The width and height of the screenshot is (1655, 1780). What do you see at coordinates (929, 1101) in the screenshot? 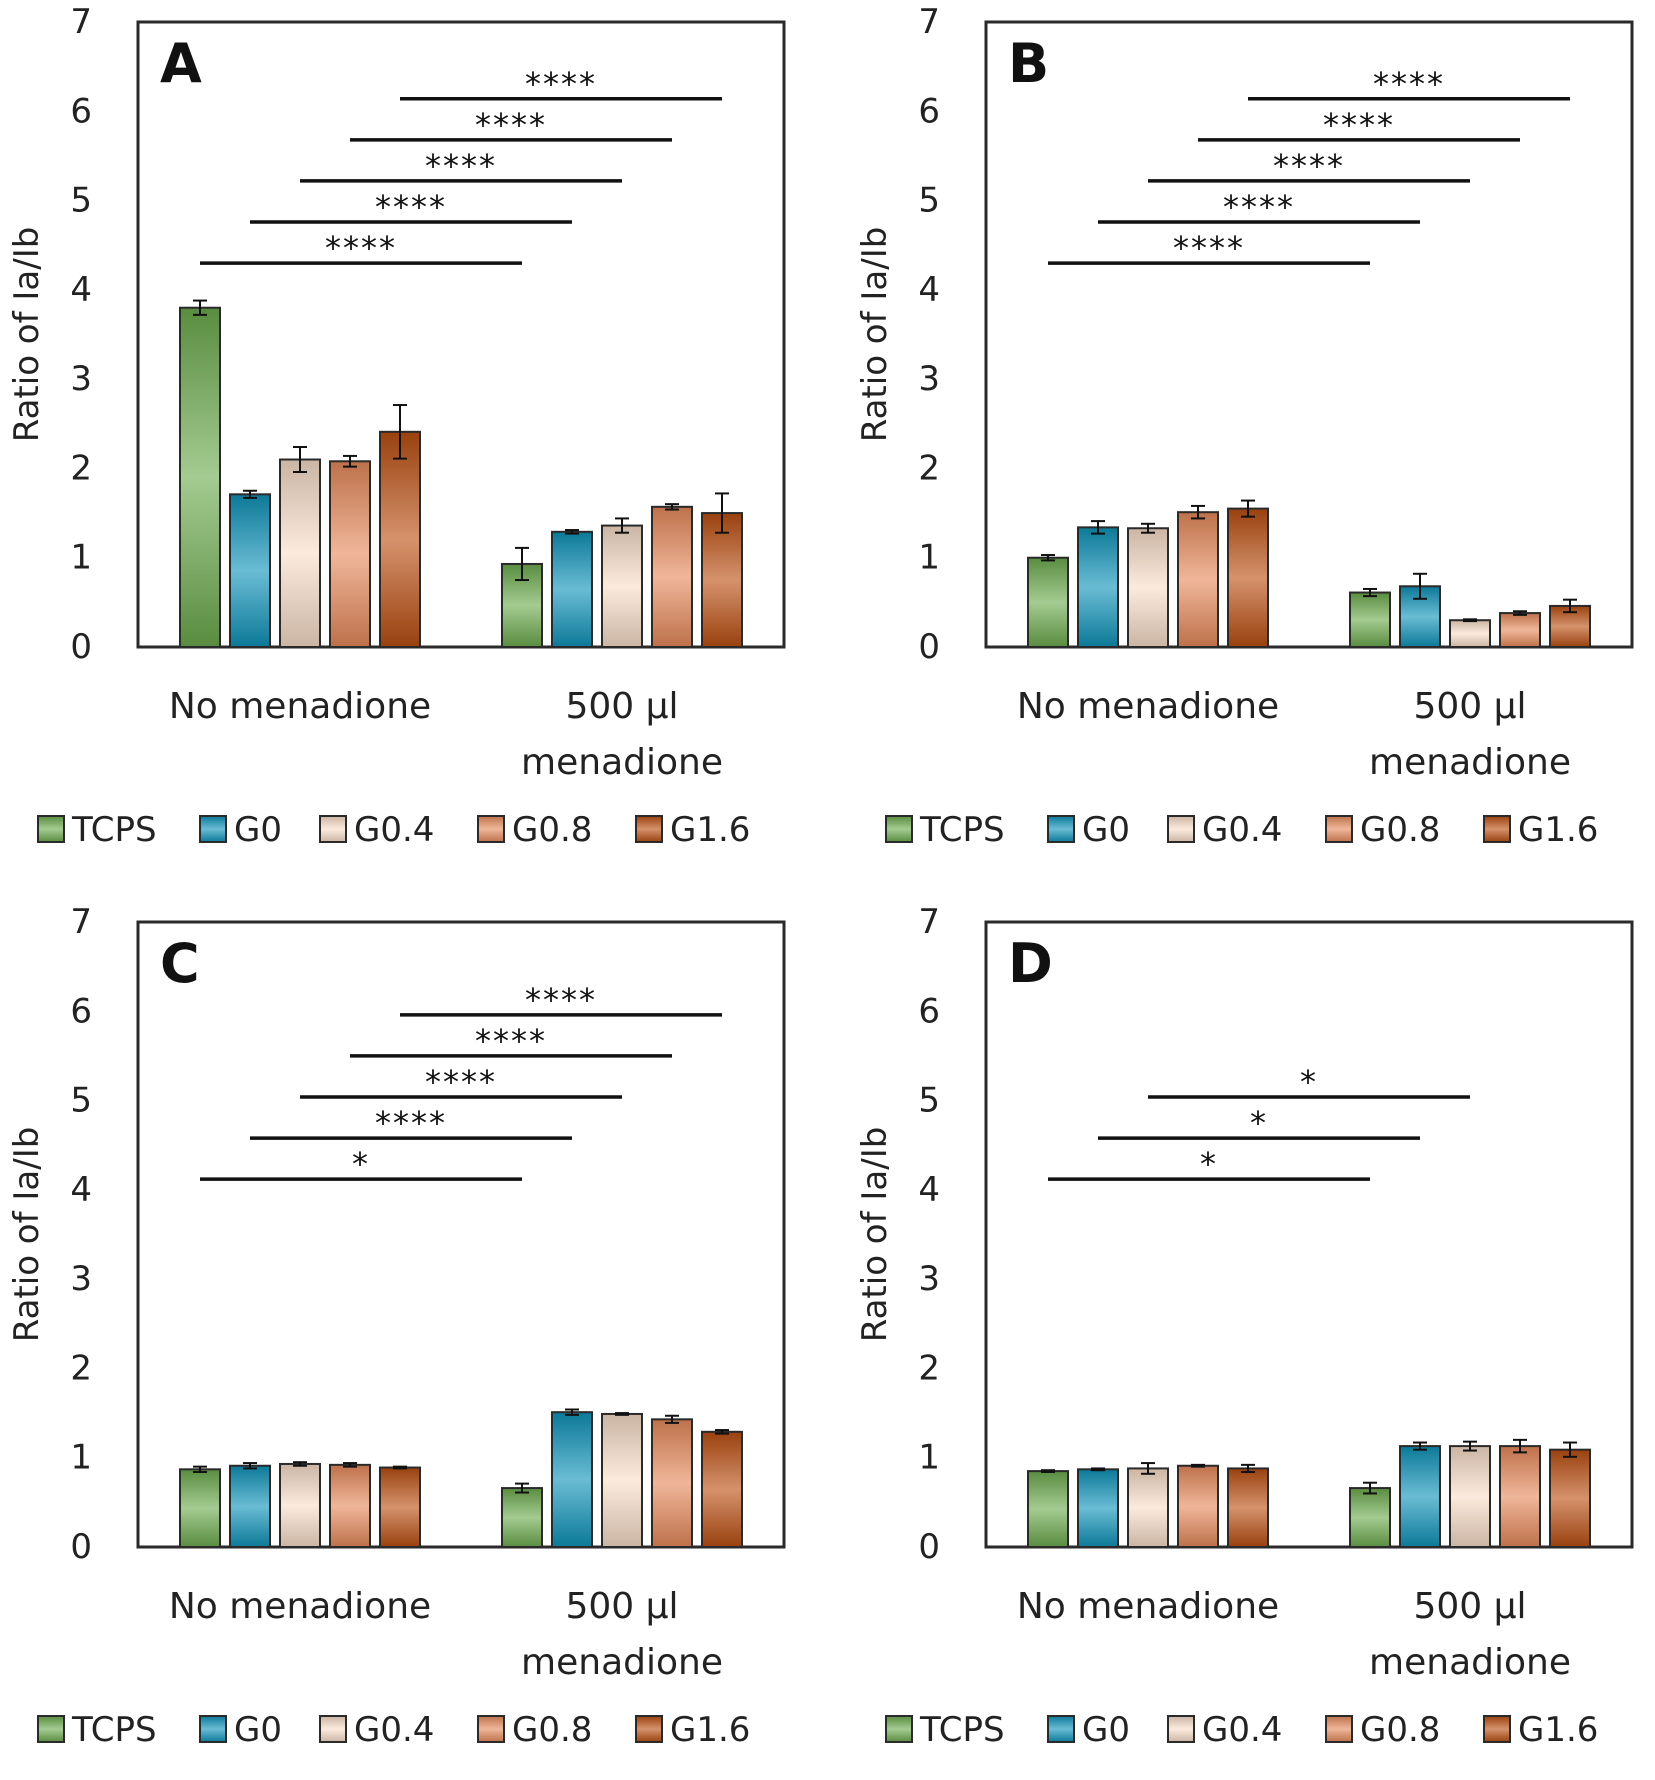
I see `y-tick-label: 5` at bounding box center [929, 1101].